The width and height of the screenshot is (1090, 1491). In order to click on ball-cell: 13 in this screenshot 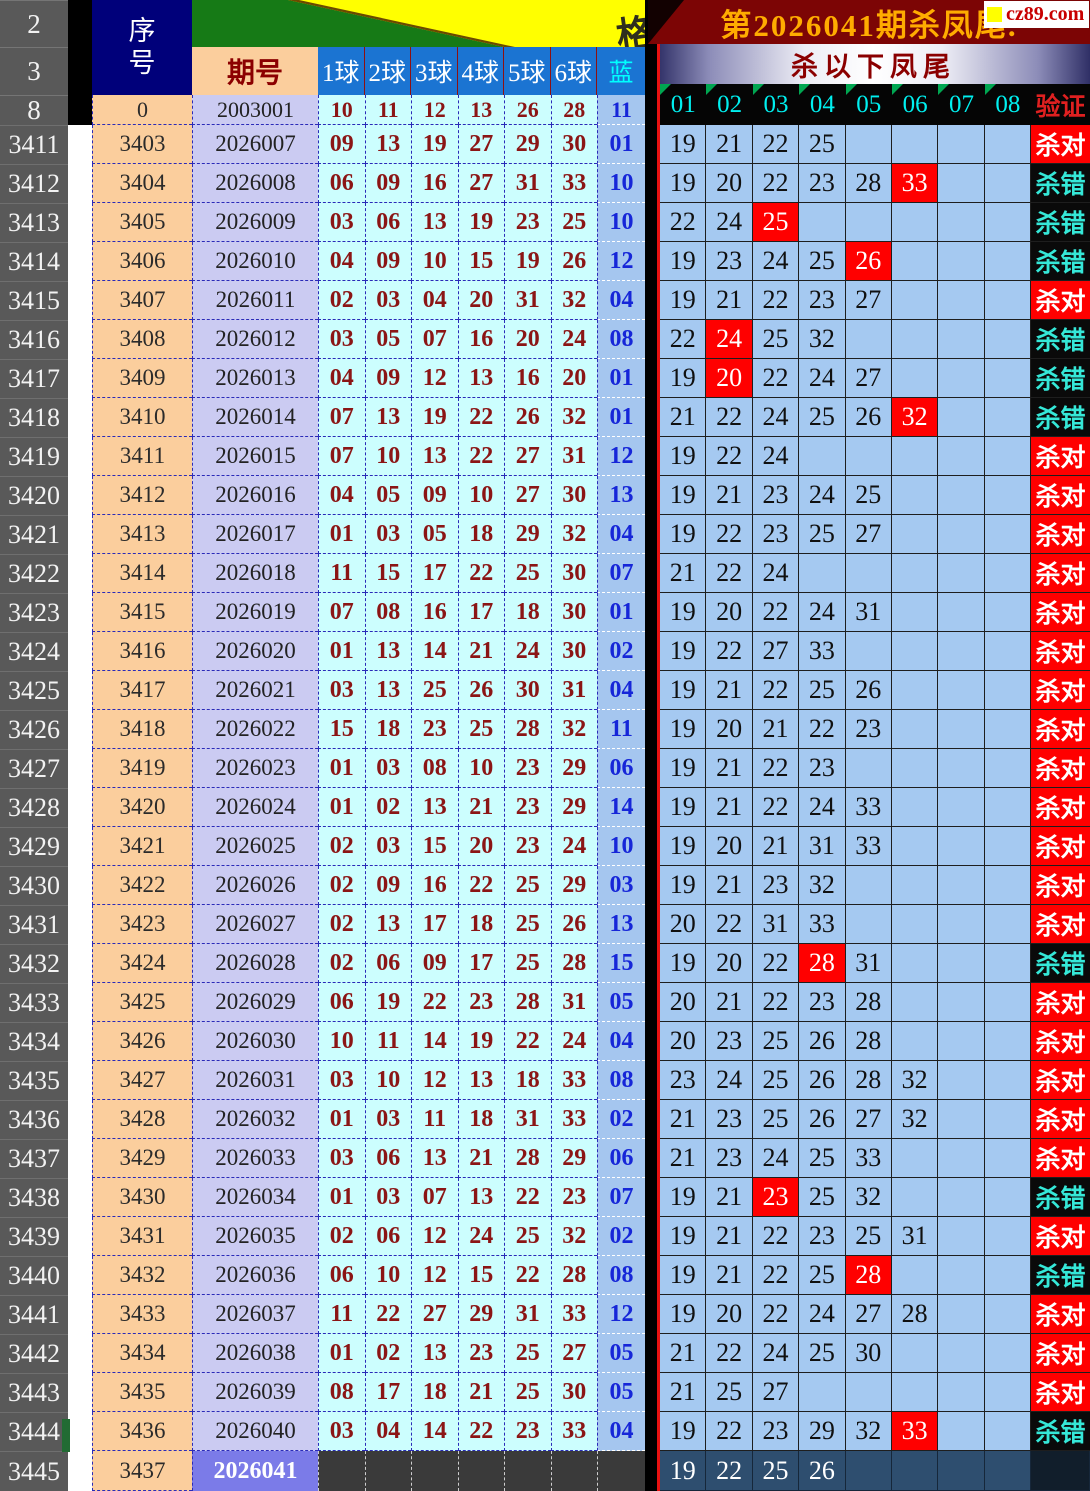, I will do `click(387, 144)`.